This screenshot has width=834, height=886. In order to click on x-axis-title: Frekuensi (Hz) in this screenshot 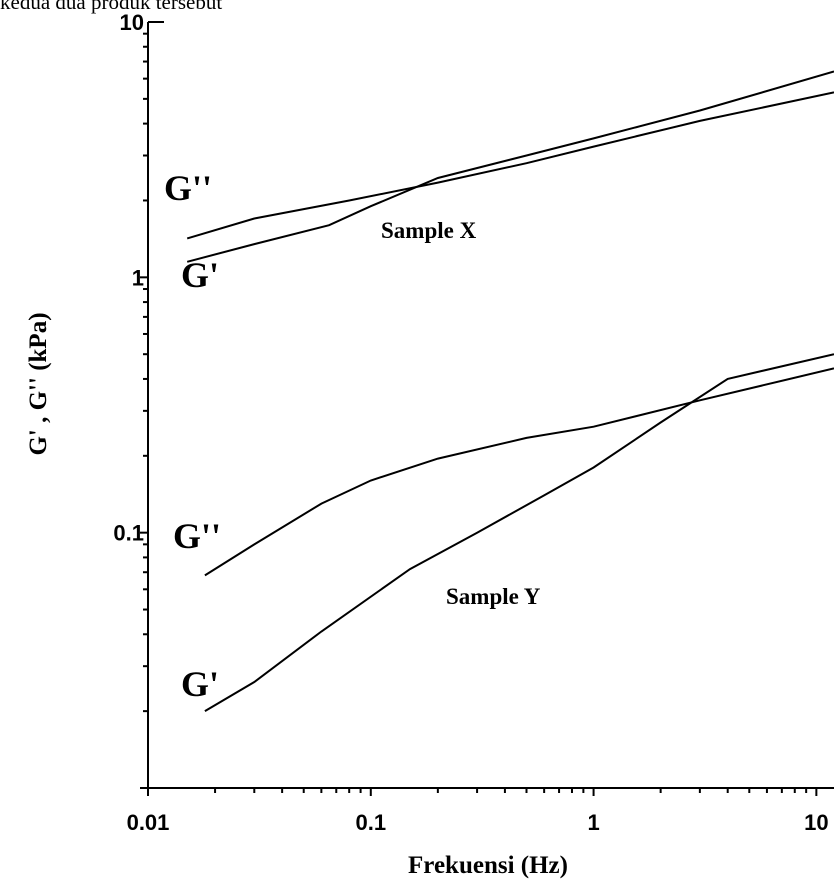, I will do `click(488, 865)`.